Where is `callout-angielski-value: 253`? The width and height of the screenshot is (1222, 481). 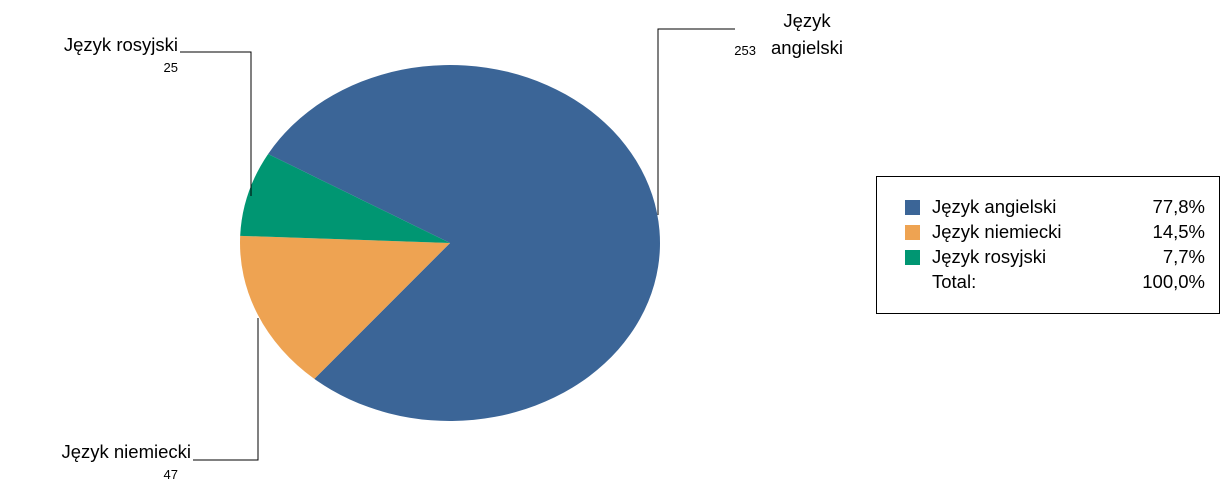 callout-angielski-value: 253 is located at coordinates (745, 50).